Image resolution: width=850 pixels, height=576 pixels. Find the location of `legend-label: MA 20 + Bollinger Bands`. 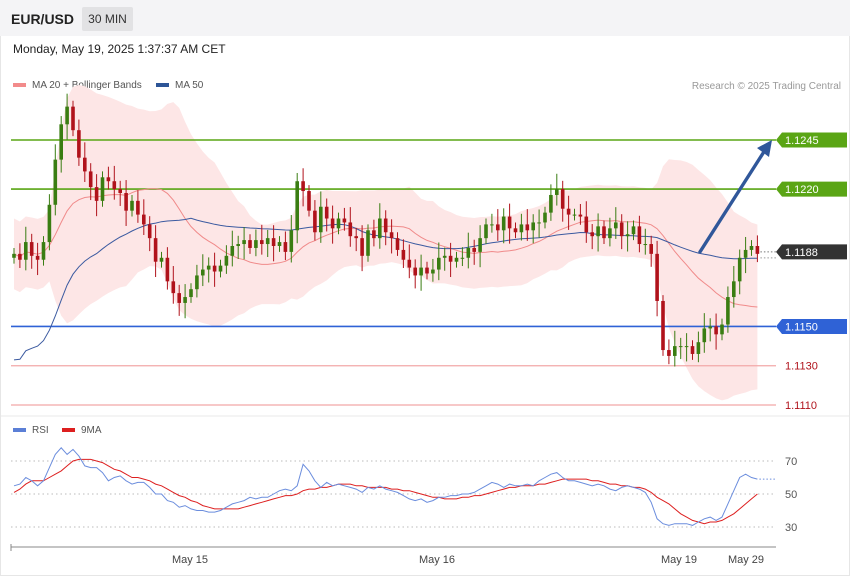

legend-label: MA 20 + Bollinger Bands is located at coordinates (87, 85).